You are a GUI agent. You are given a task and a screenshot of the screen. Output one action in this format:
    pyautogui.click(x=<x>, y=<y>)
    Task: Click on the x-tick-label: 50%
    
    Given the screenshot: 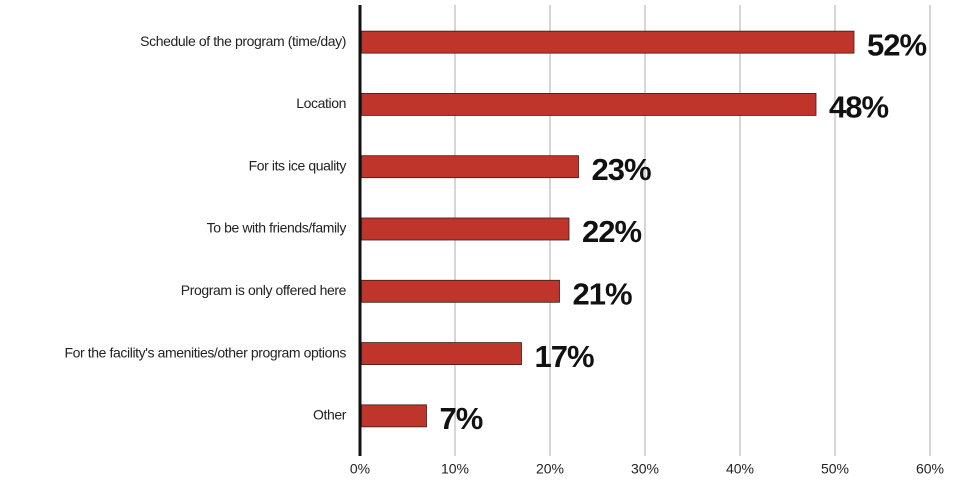 What is the action you would take?
    pyautogui.click(x=835, y=469)
    